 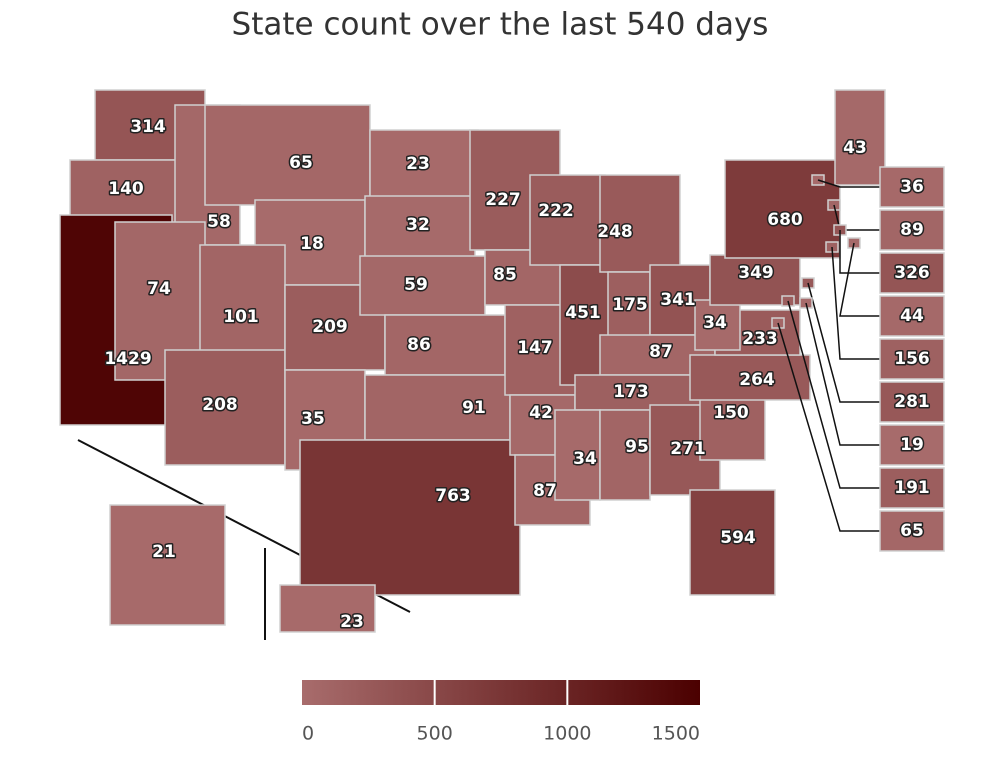 I want to click on state-label: 1429, so click(x=127, y=359).